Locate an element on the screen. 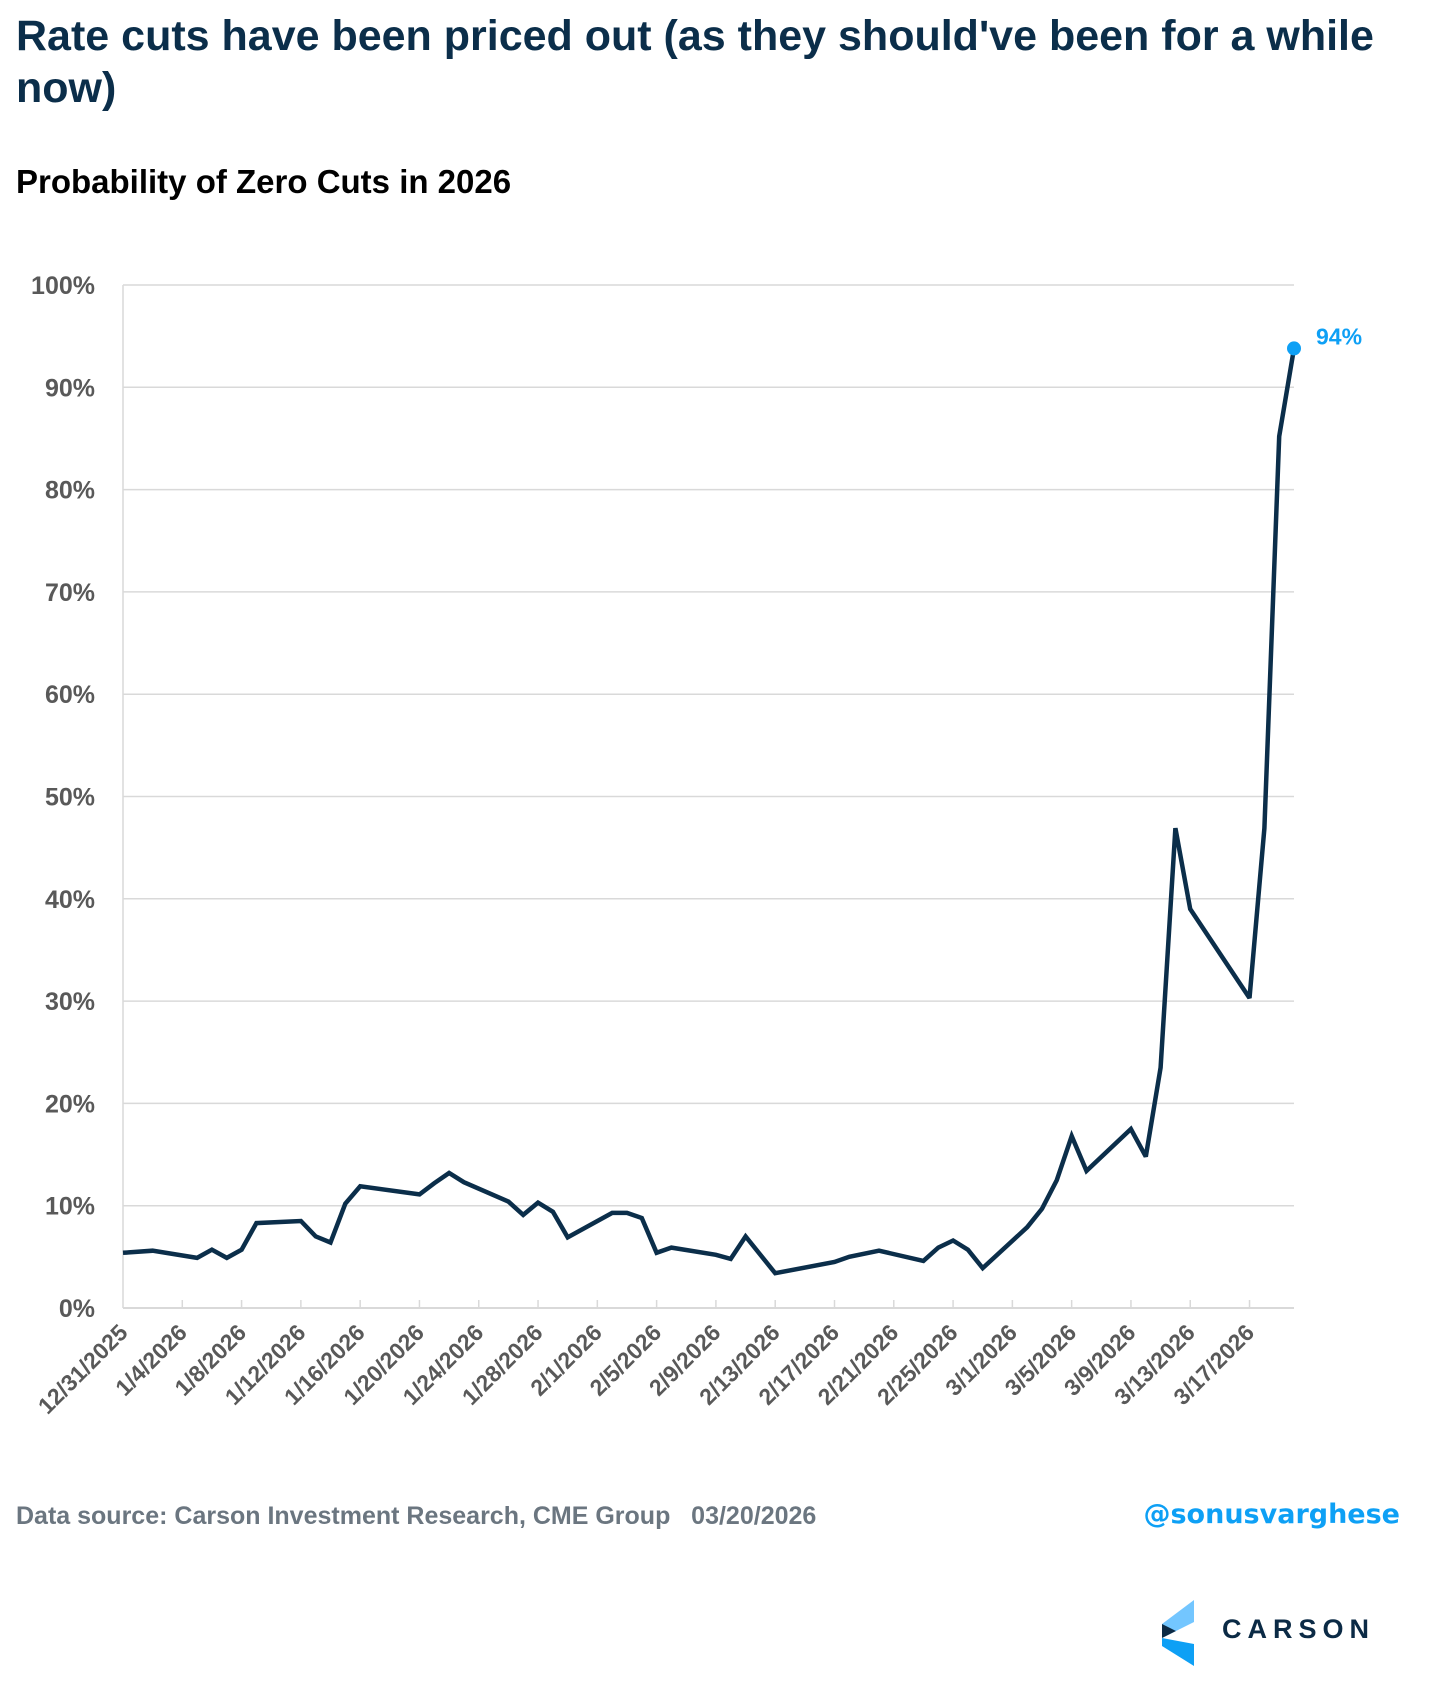 This screenshot has height=1694, width=1430. y-tick-label: 90% is located at coordinates (70, 388).